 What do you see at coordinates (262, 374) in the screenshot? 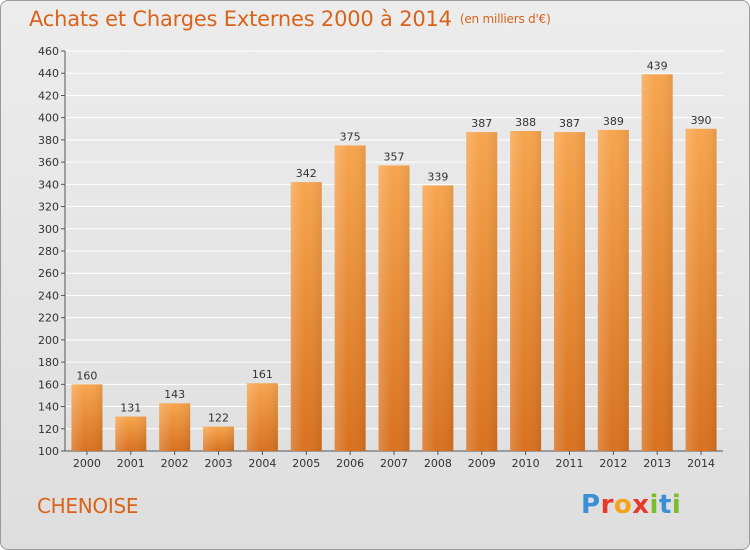
I see `data-label: 161` at bounding box center [262, 374].